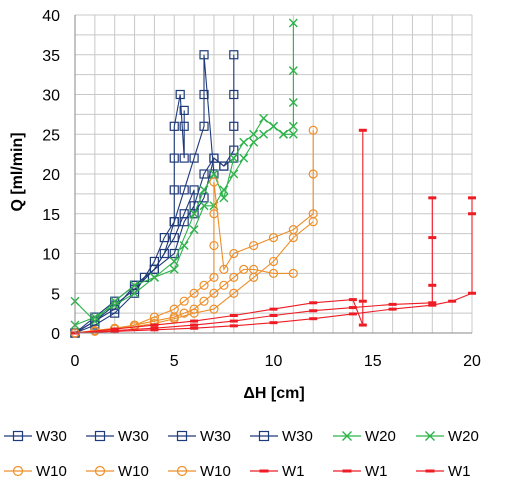 Image resolution: width=508 pixels, height=491 pixels. Describe the element at coordinates (55, 294) in the screenshot. I see `y-tick-label: 5` at that location.